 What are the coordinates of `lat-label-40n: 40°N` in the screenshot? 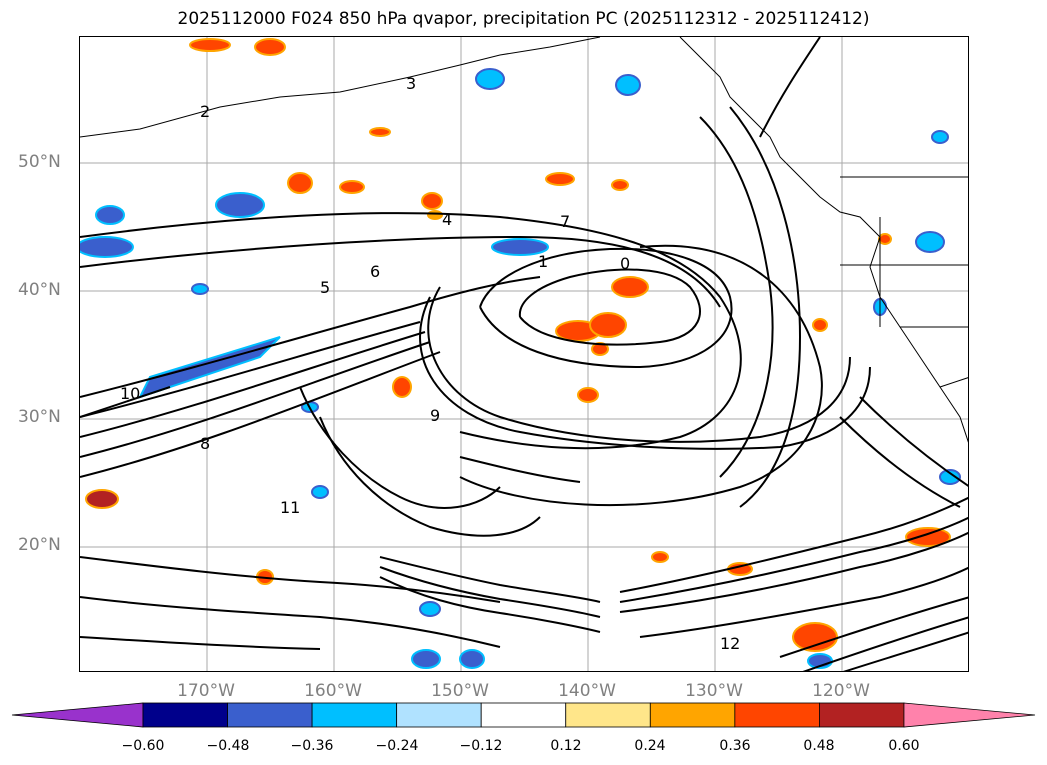 It's located at (39, 290).